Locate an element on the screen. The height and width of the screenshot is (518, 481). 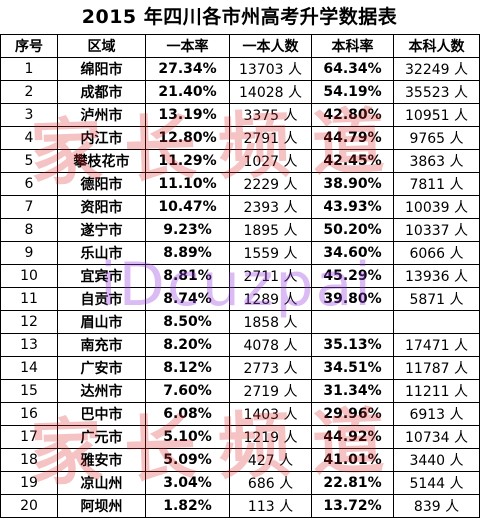
row-tier1-rate: 3.04% is located at coordinates (187, 483).